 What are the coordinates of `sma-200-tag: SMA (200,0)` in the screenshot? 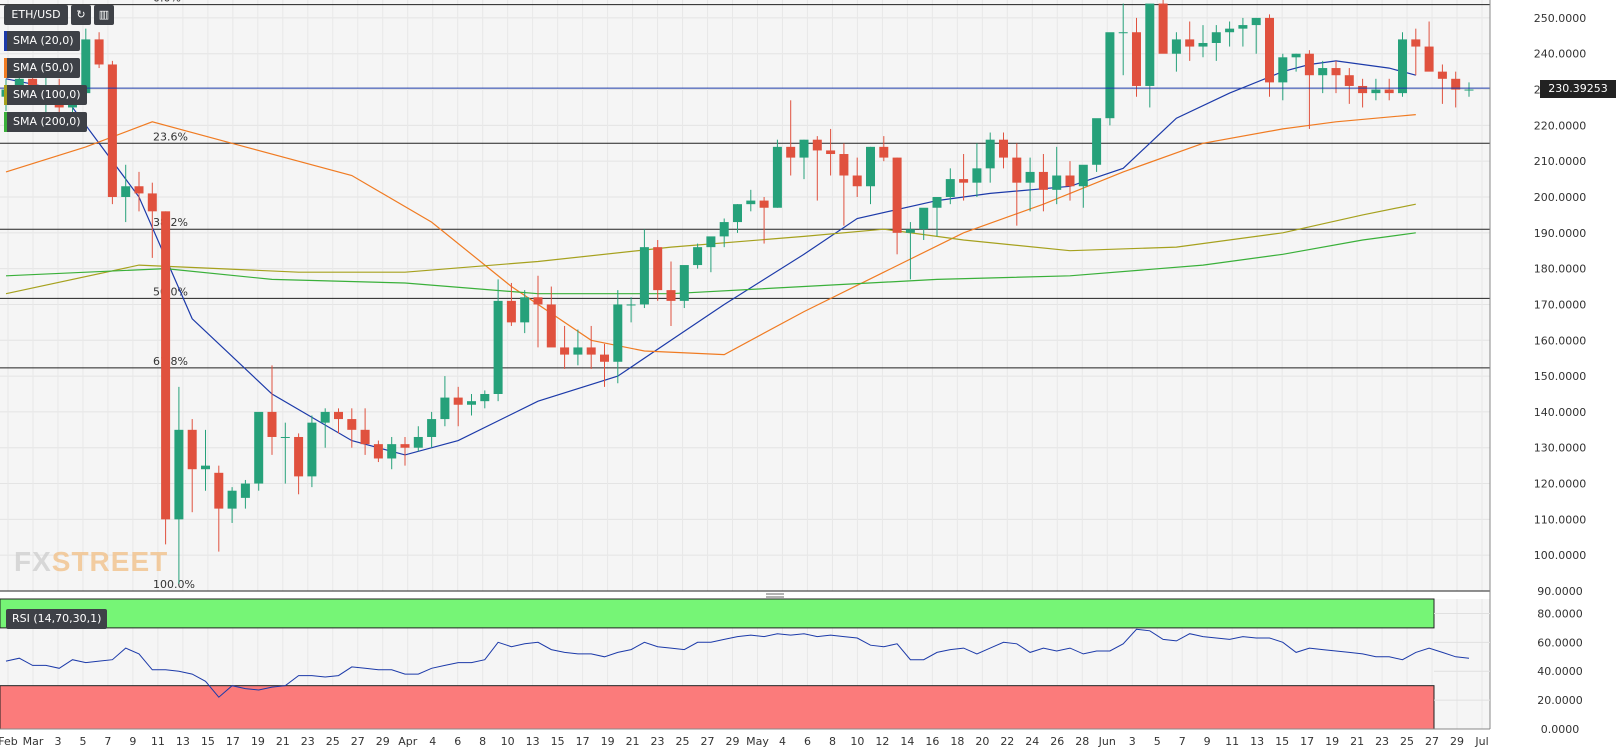 It's located at (45, 122).